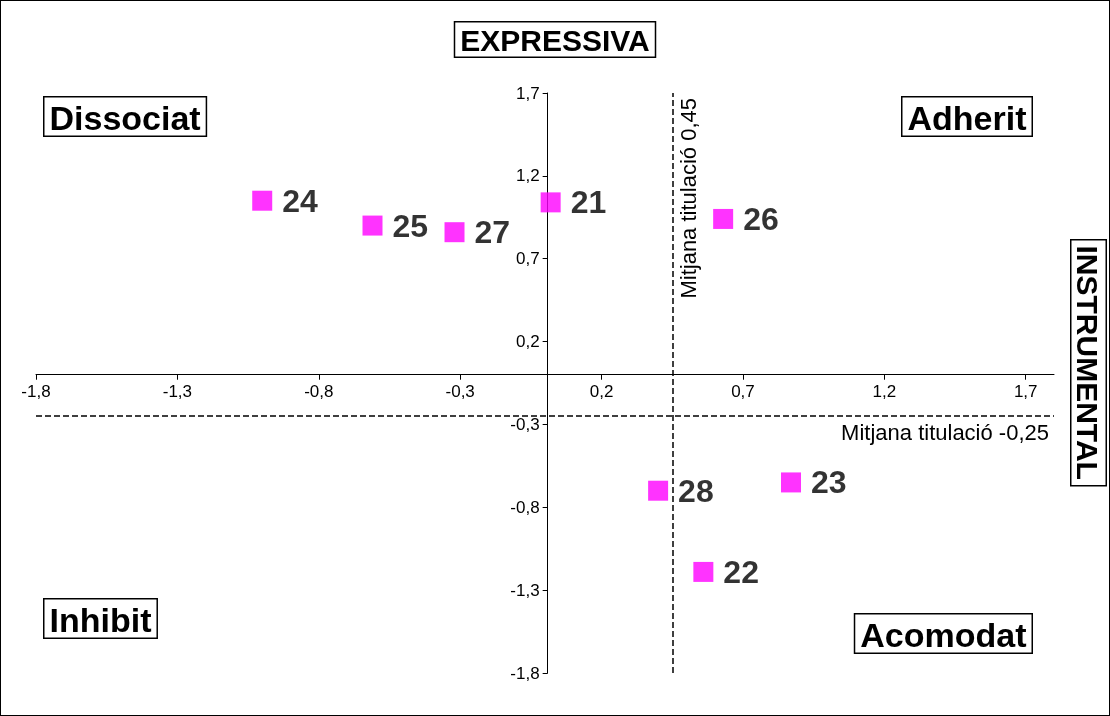 The width and height of the screenshot is (1110, 716). What do you see at coordinates (300, 200) in the screenshot?
I see `series-label: 24` at bounding box center [300, 200].